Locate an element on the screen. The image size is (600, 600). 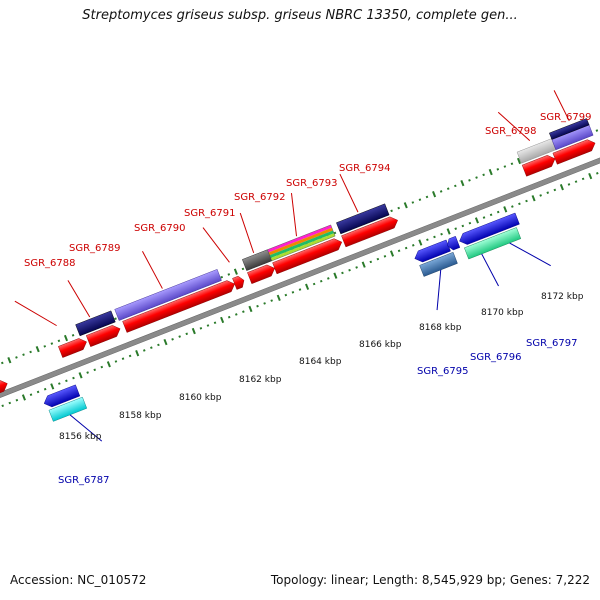
gene-6793-arrow is located at coordinates (308, 255).